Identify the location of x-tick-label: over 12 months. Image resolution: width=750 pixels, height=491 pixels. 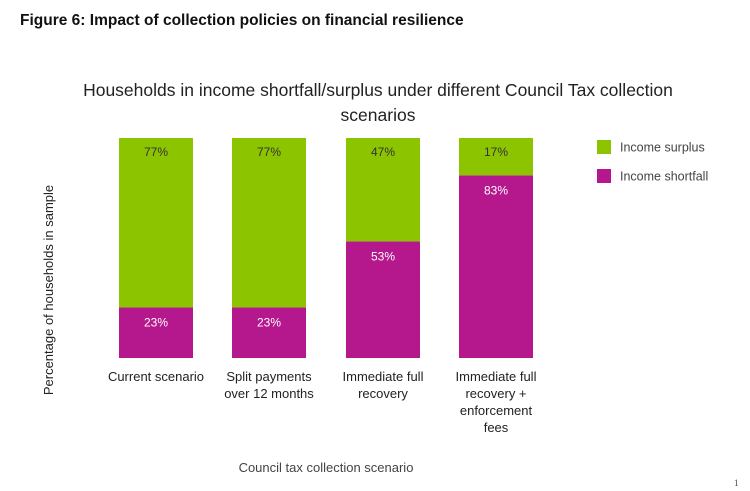
(269, 393).